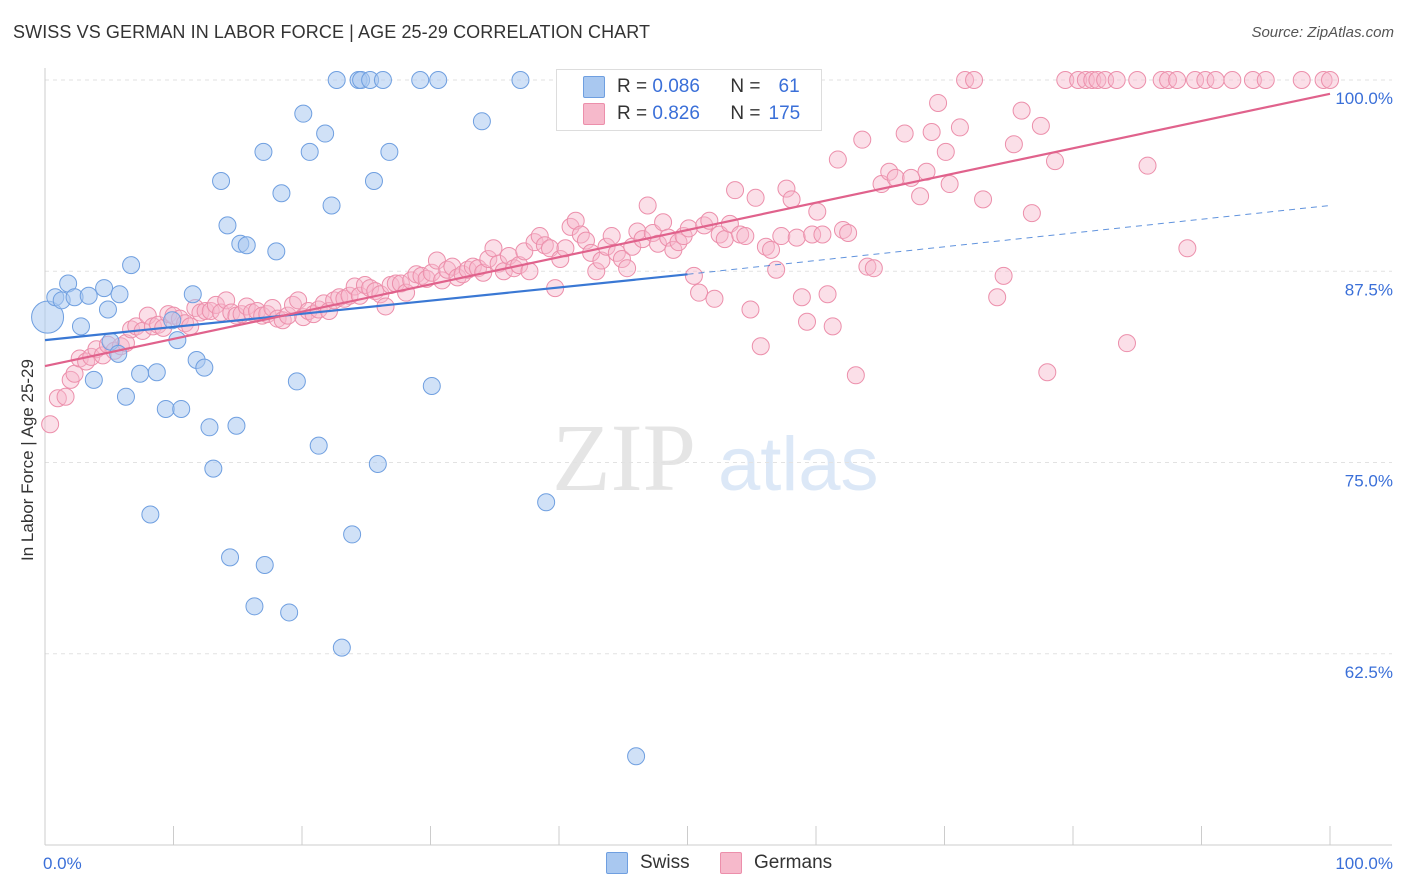 The image size is (1406, 892). What do you see at coordinates (62, 863) in the screenshot?
I see `x-tick-label-start: 0.0%` at bounding box center [62, 863].